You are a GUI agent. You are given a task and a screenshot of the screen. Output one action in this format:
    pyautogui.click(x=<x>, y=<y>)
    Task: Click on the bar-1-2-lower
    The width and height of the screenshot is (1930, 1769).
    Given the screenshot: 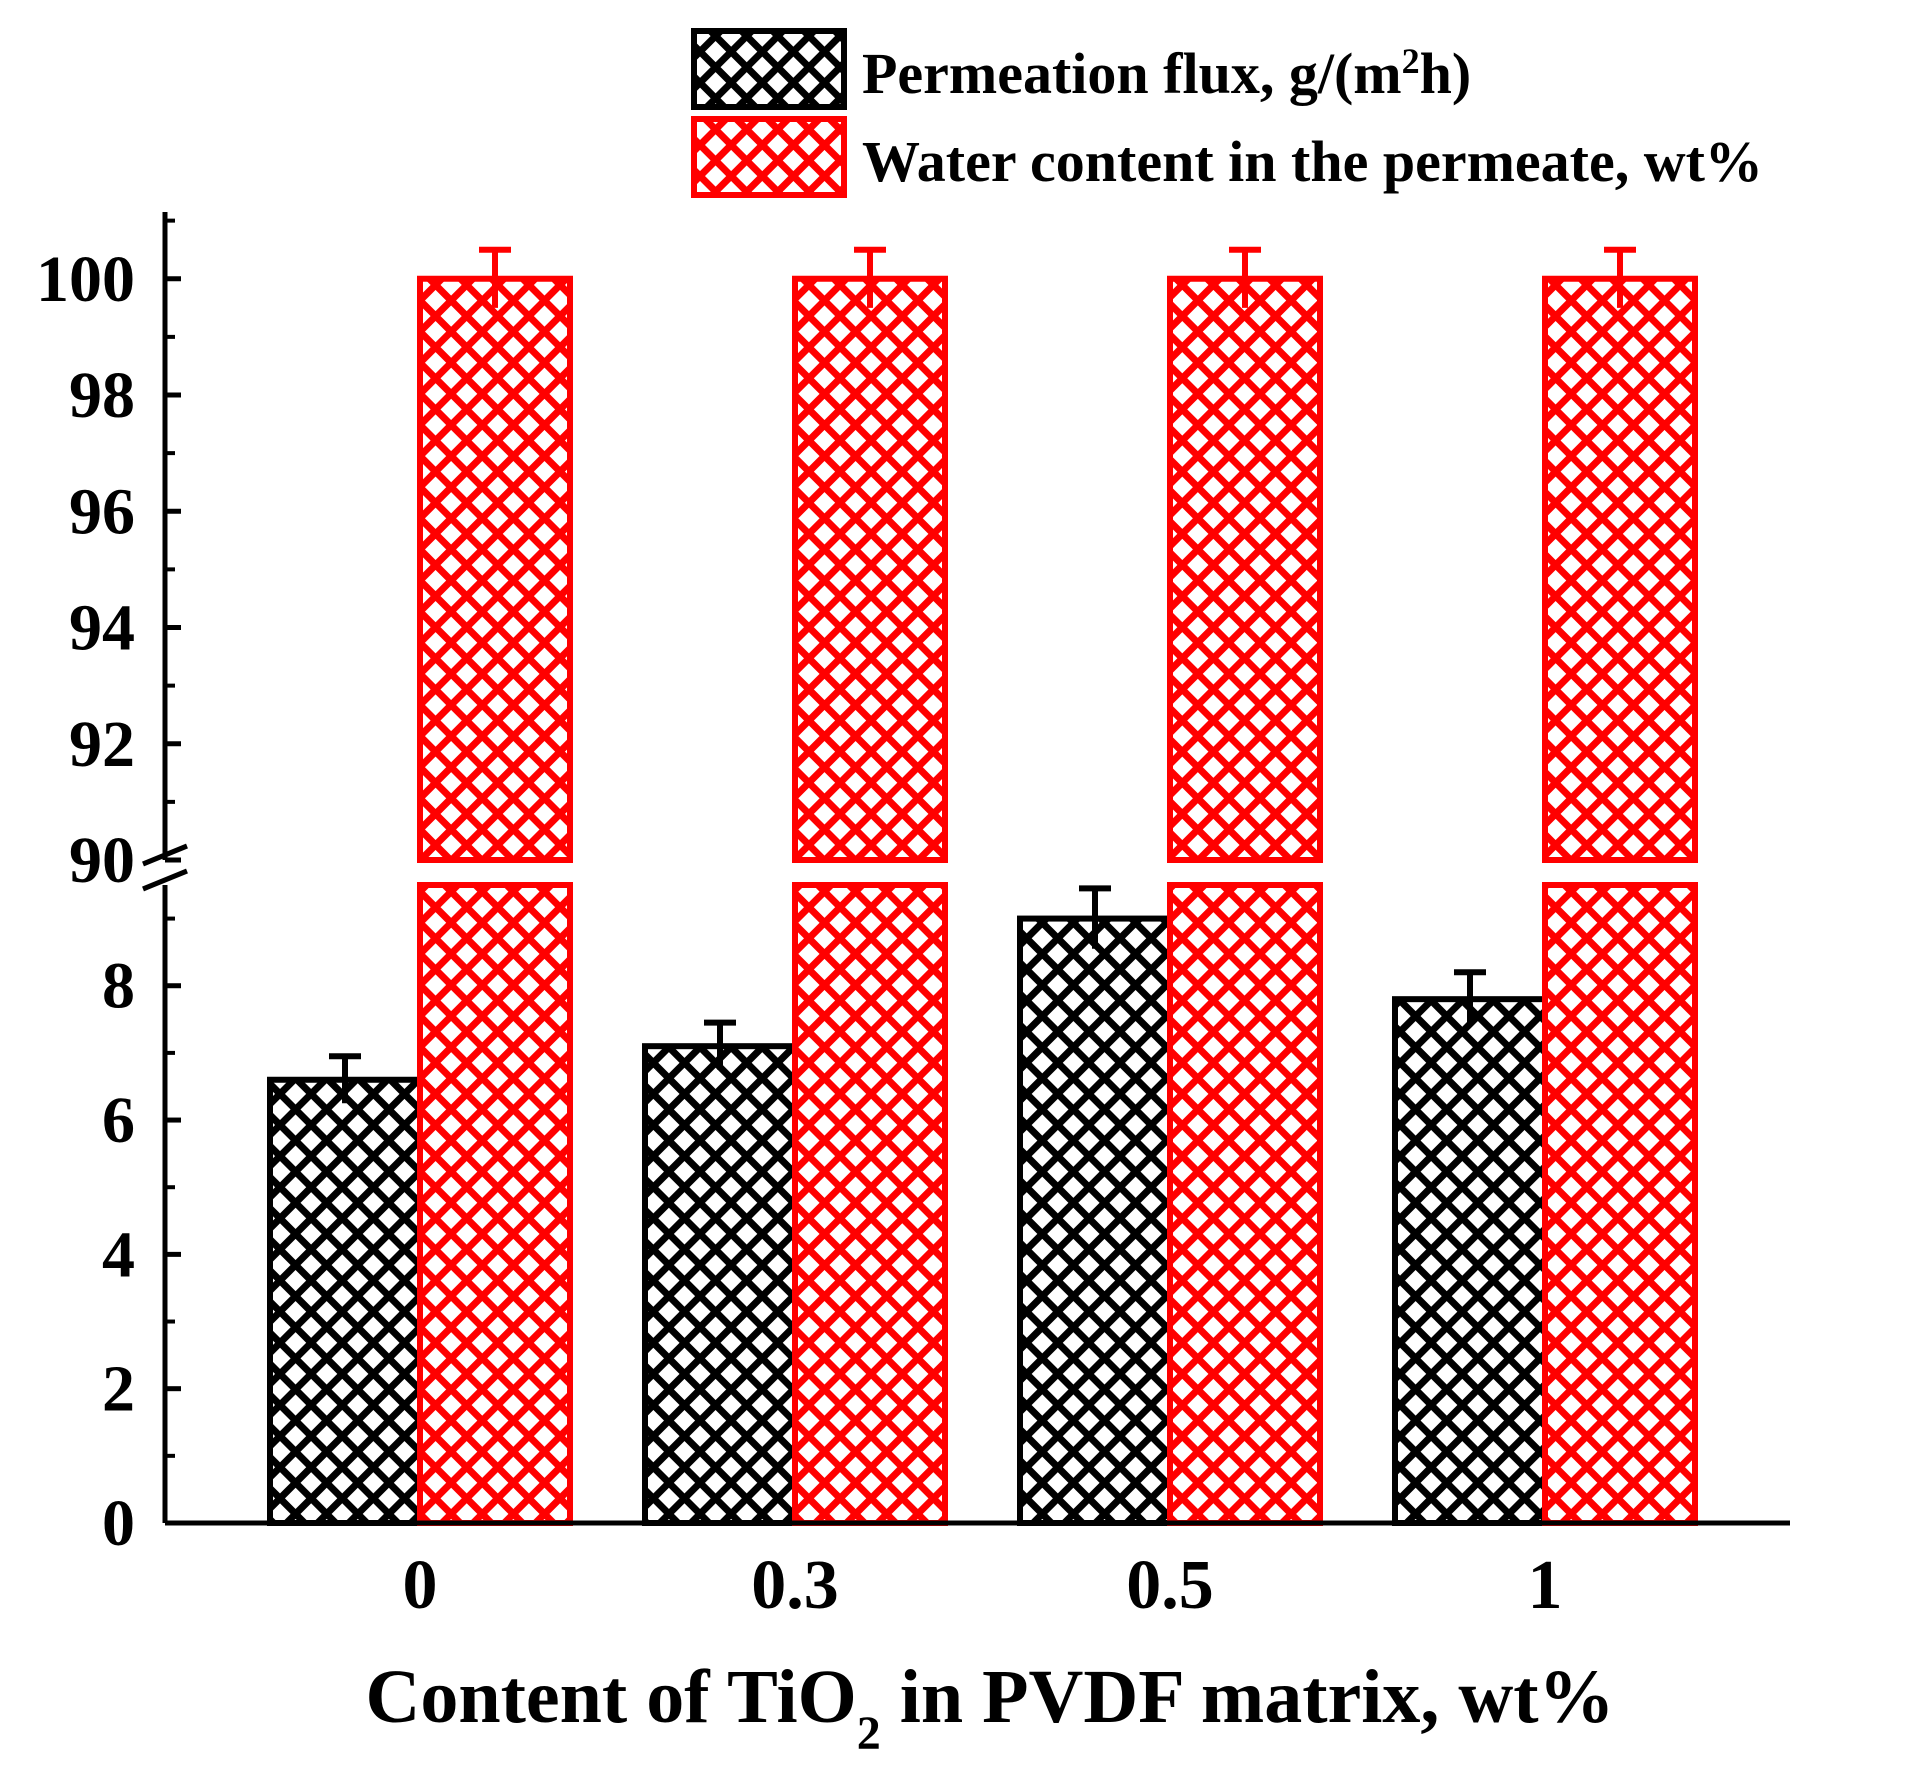 What is the action you would take?
    pyautogui.click(x=1245, y=1204)
    